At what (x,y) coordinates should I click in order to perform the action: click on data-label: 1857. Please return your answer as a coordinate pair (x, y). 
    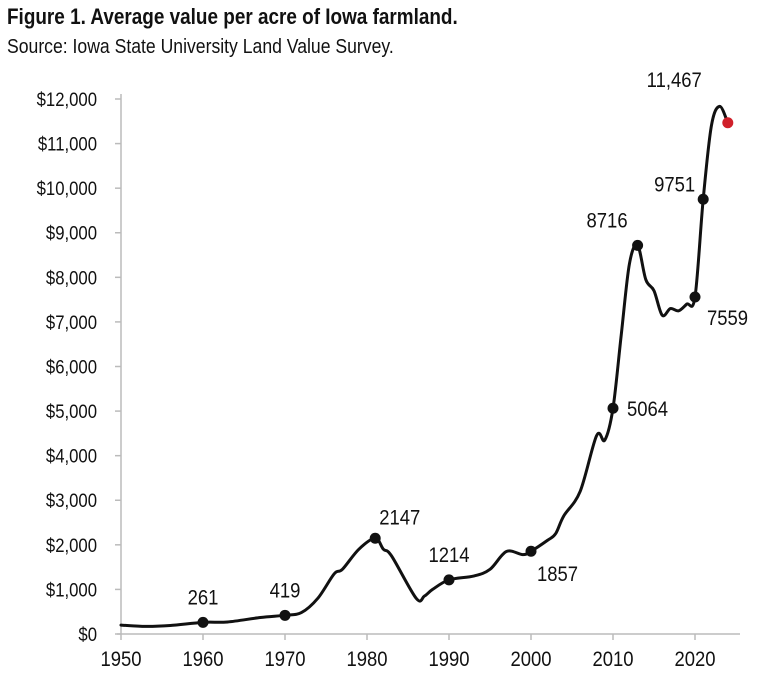
    Looking at the image, I should click on (557, 574).